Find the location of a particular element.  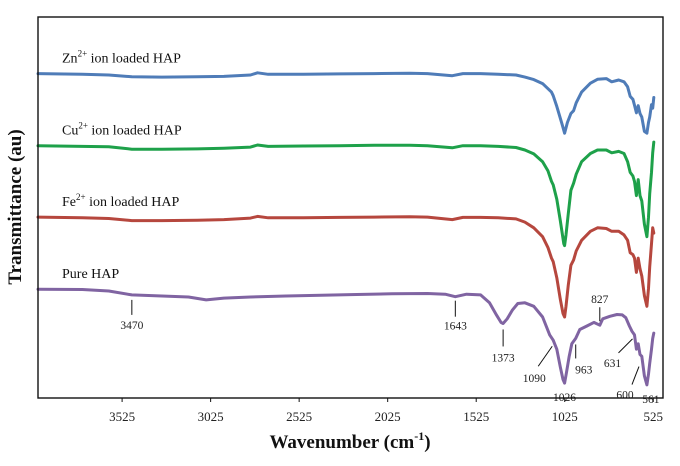

x-axis-title: Wavenumber (cm-1) is located at coordinates (349, 441).